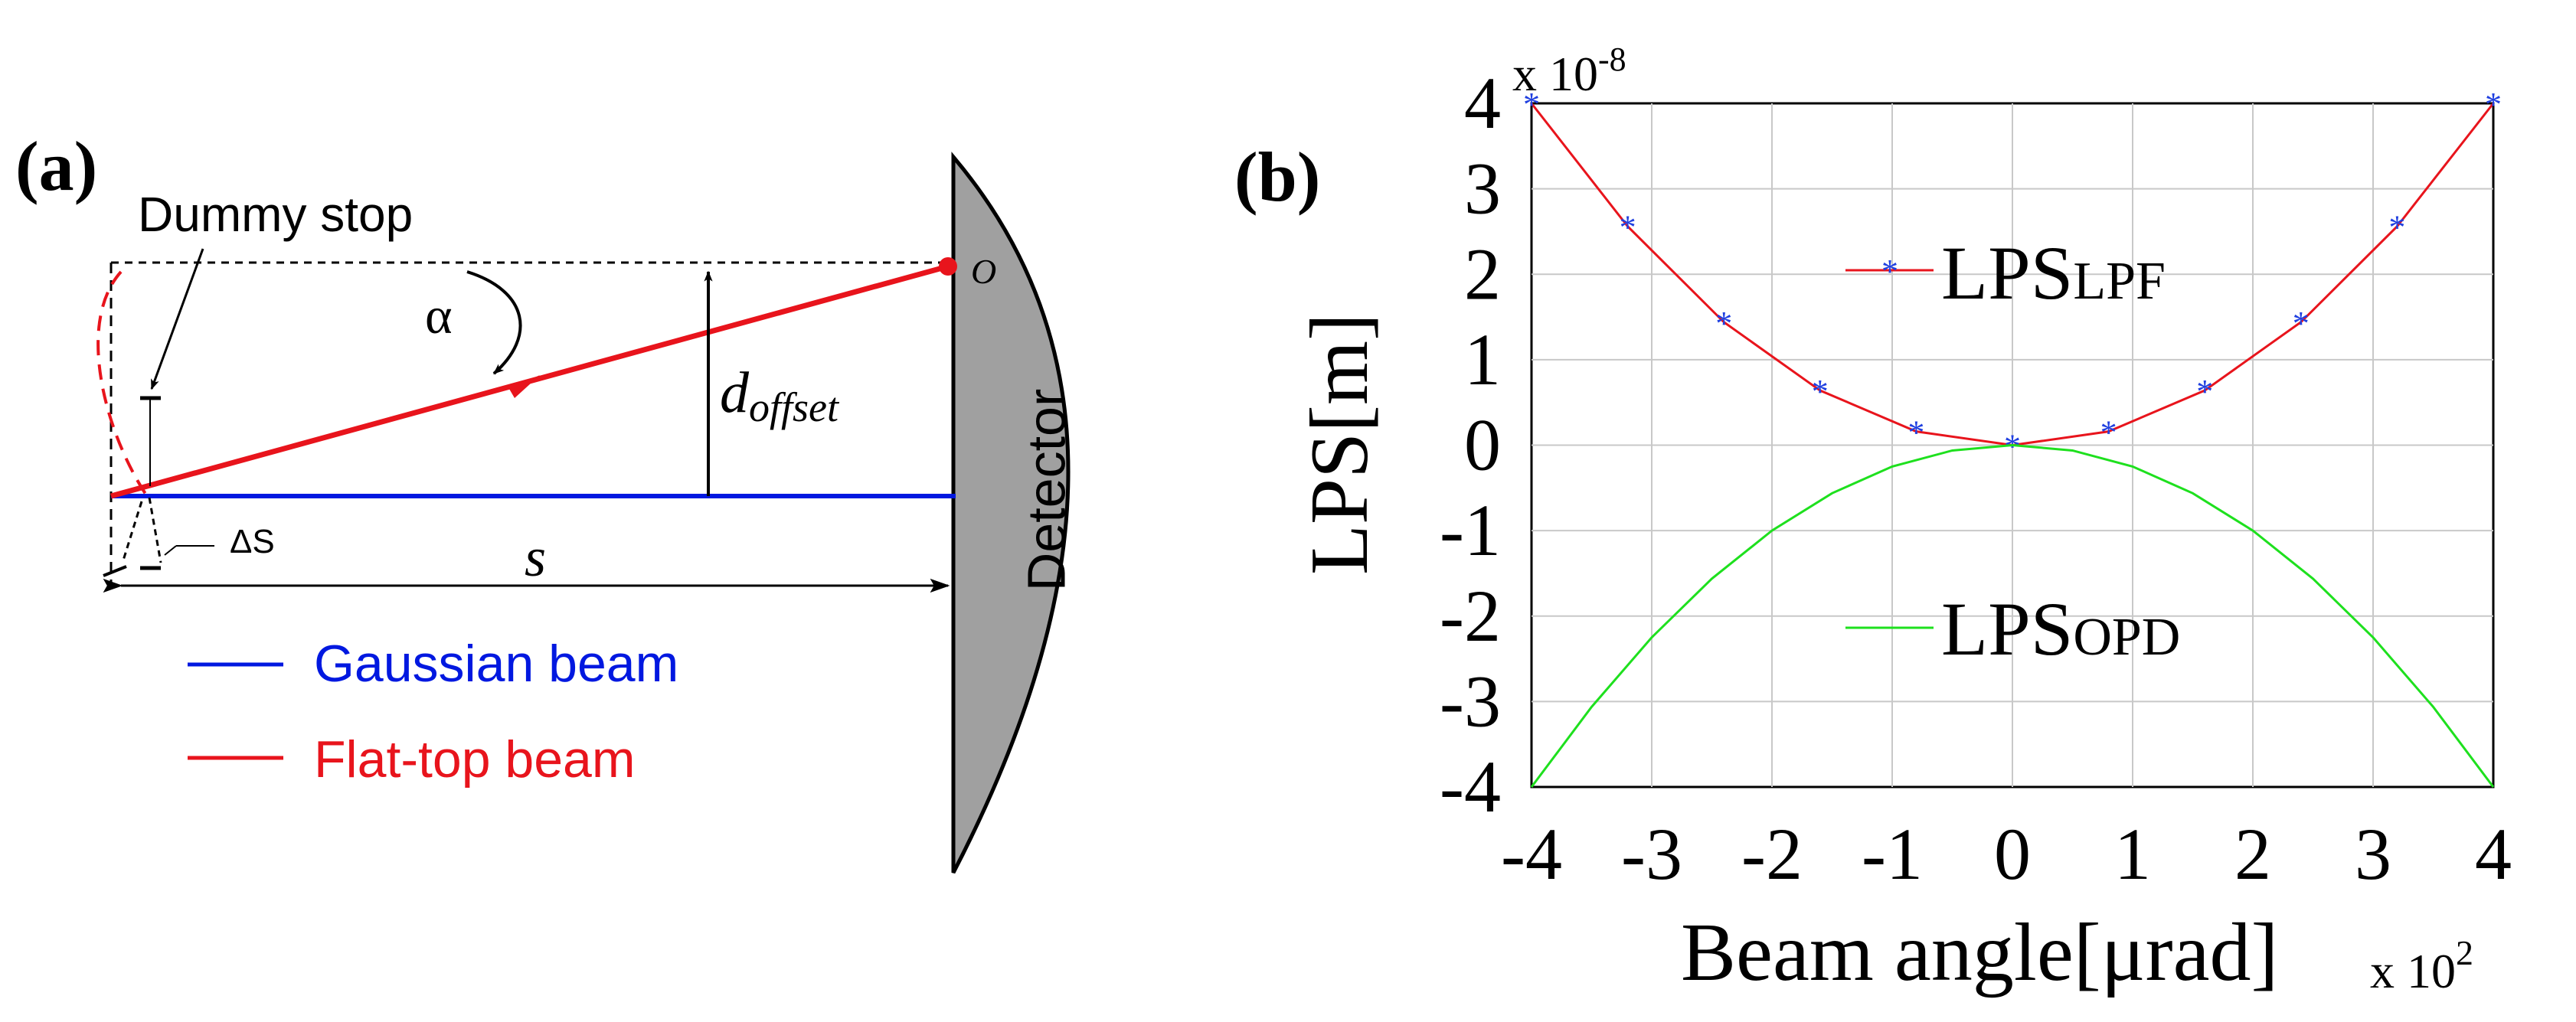  Describe the element at coordinates (1531, 854) in the screenshot. I see `x-tick-label: -4` at that location.